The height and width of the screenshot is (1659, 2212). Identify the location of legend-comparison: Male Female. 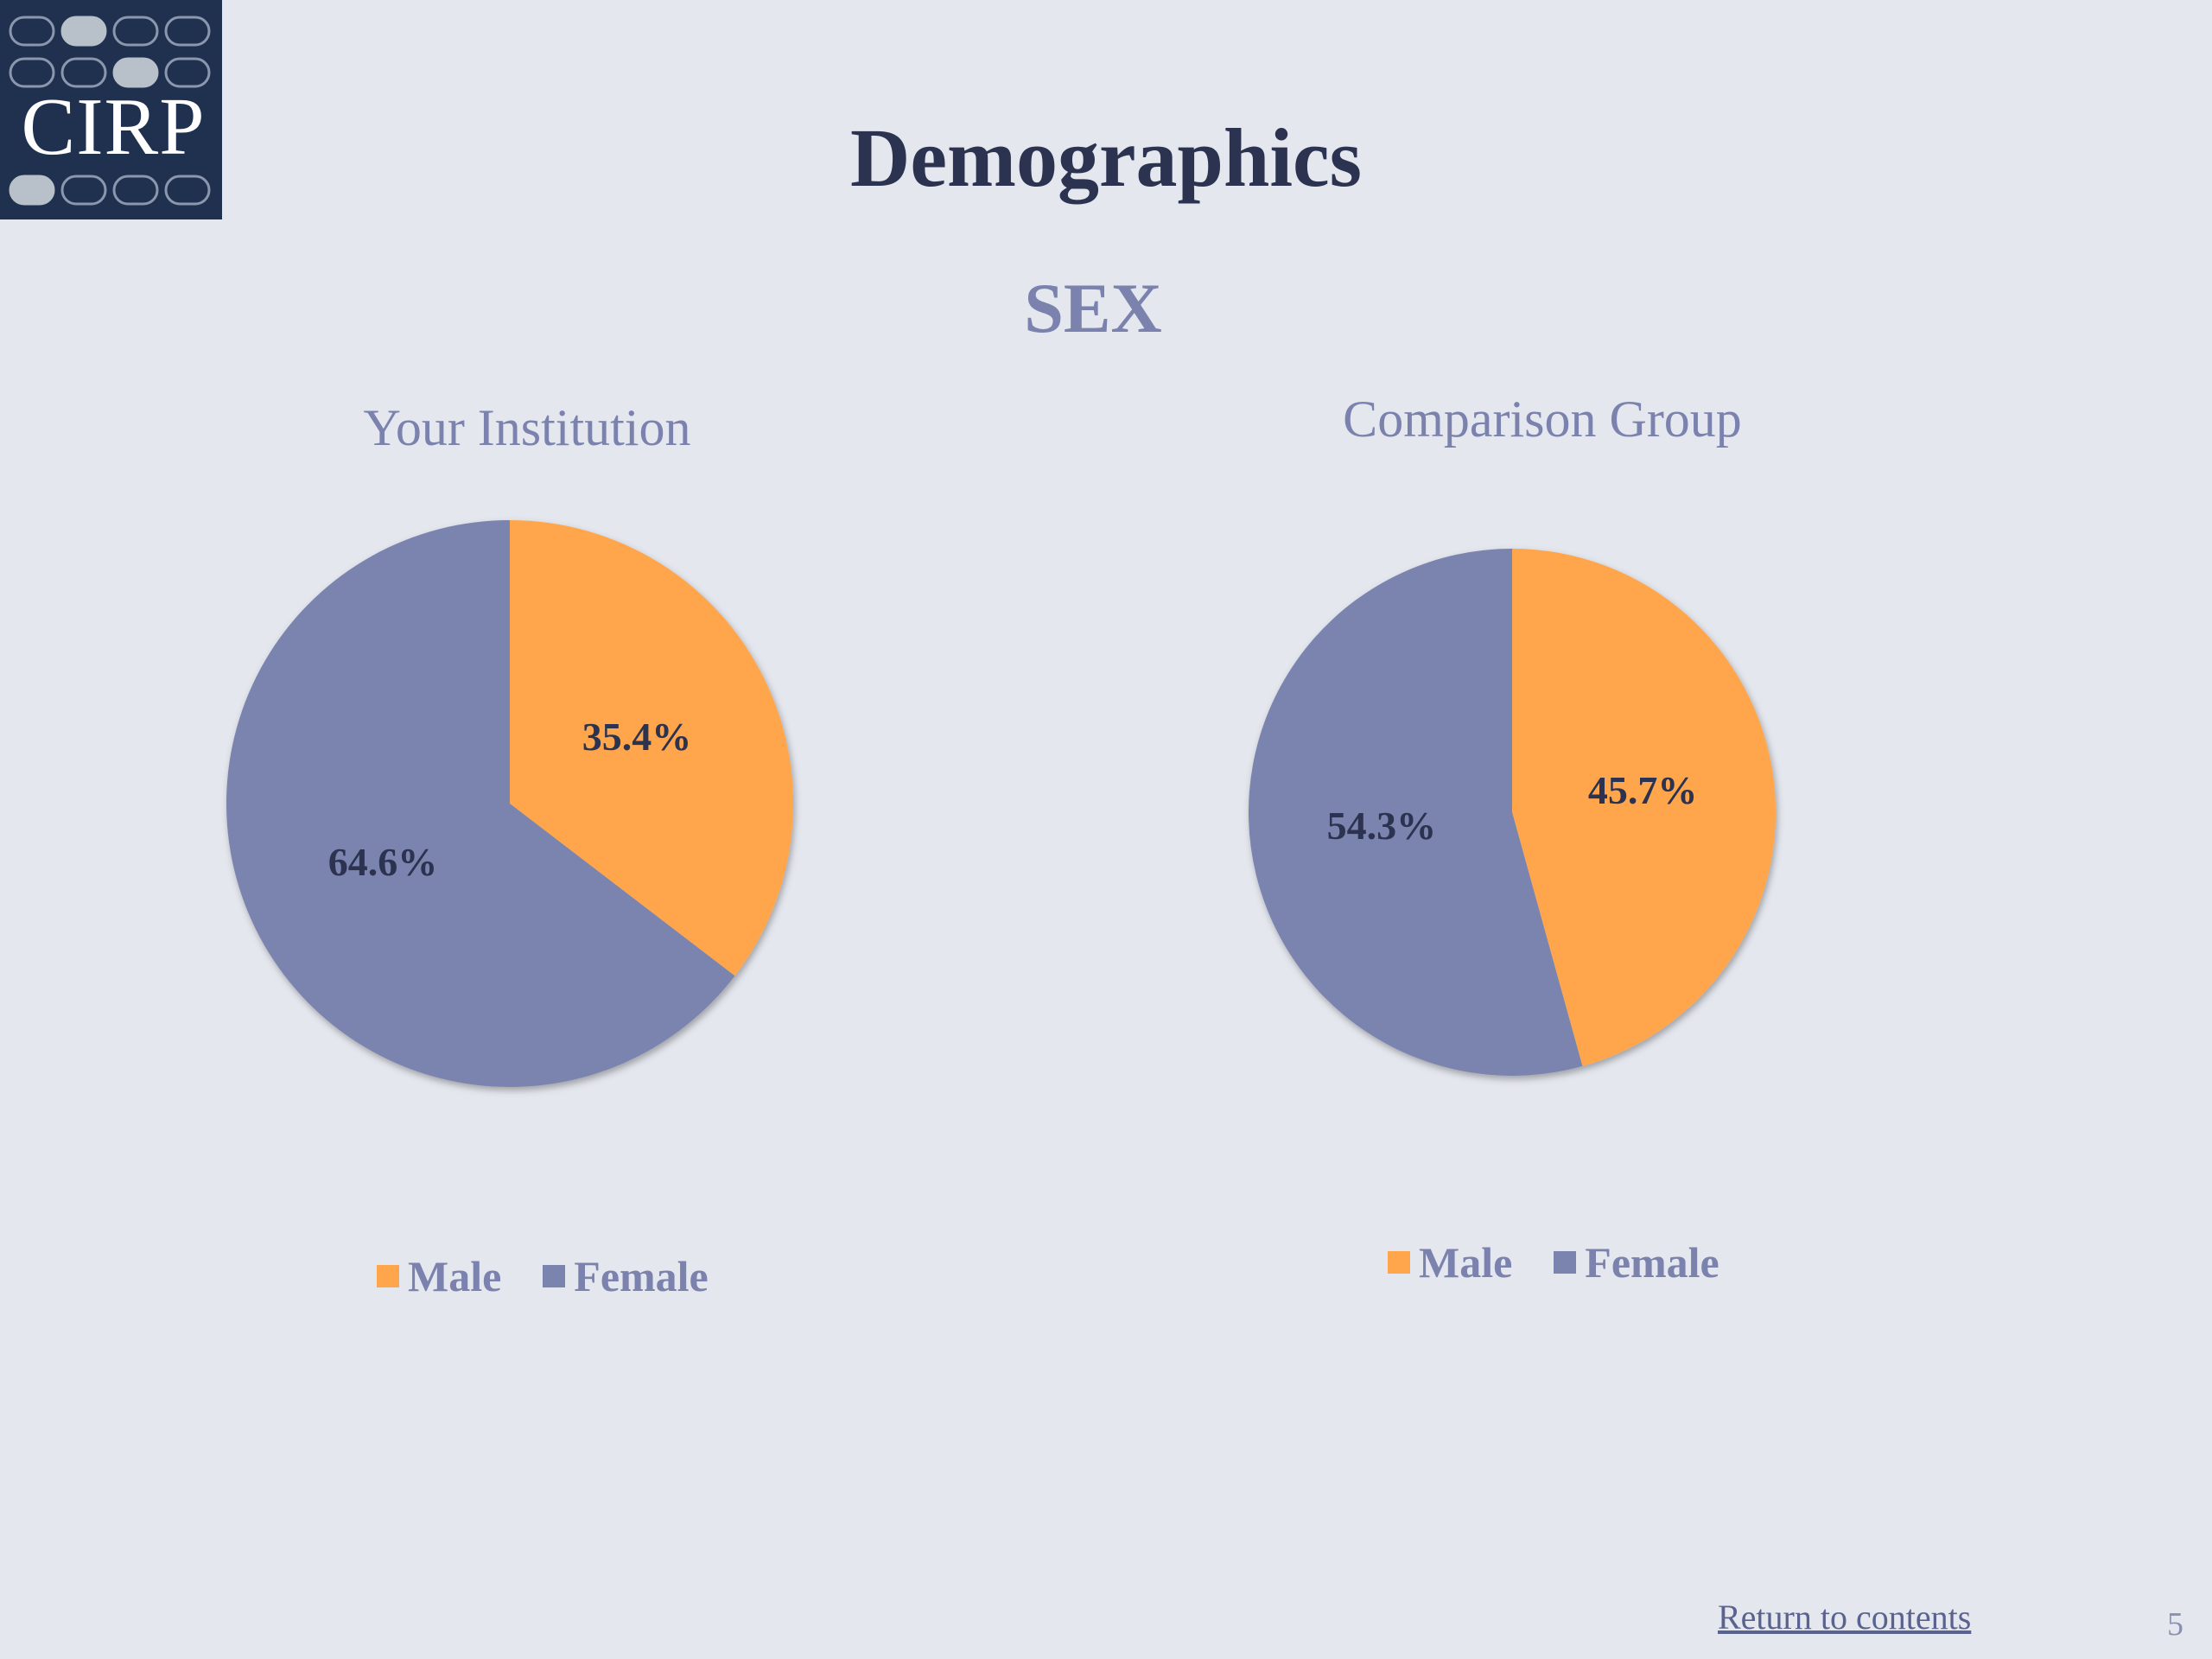
(1553, 1262).